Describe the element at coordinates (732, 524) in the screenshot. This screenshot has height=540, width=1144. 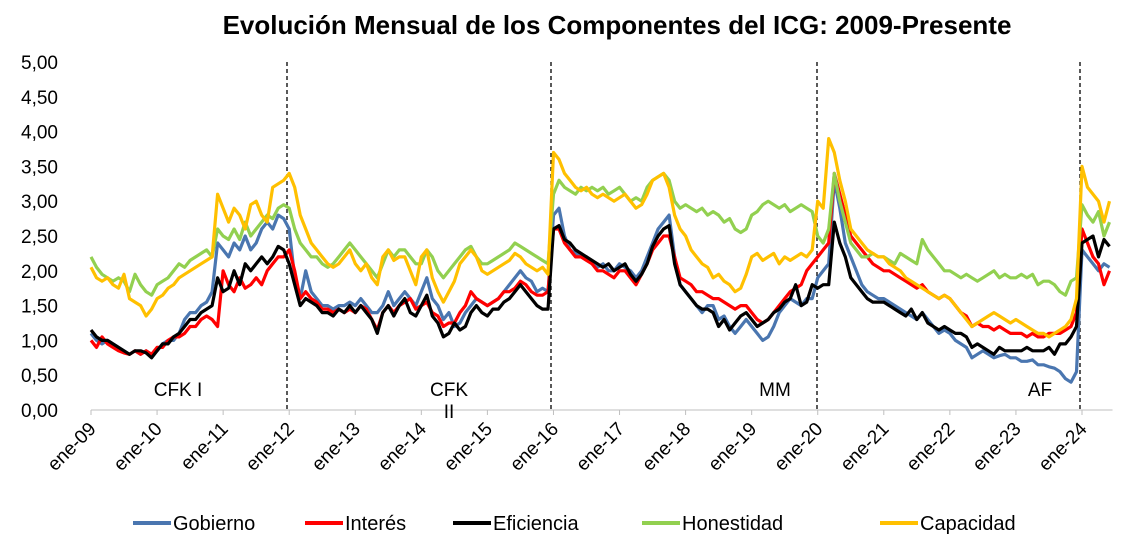
I see `legend-label: Honestidad` at that location.